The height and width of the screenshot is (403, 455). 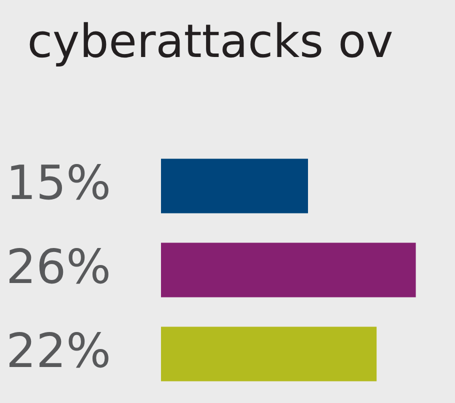 What do you see at coordinates (59, 350) in the screenshot?
I see `data-label: 22%` at bounding box center [59, 350].